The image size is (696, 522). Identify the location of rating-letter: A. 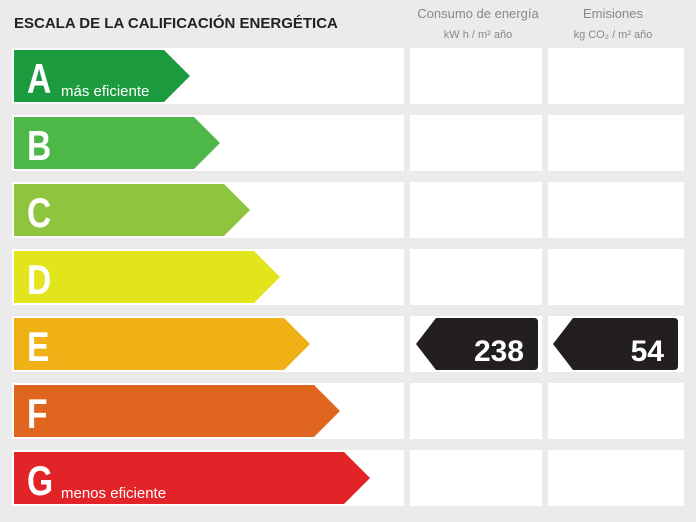
(39, 80).